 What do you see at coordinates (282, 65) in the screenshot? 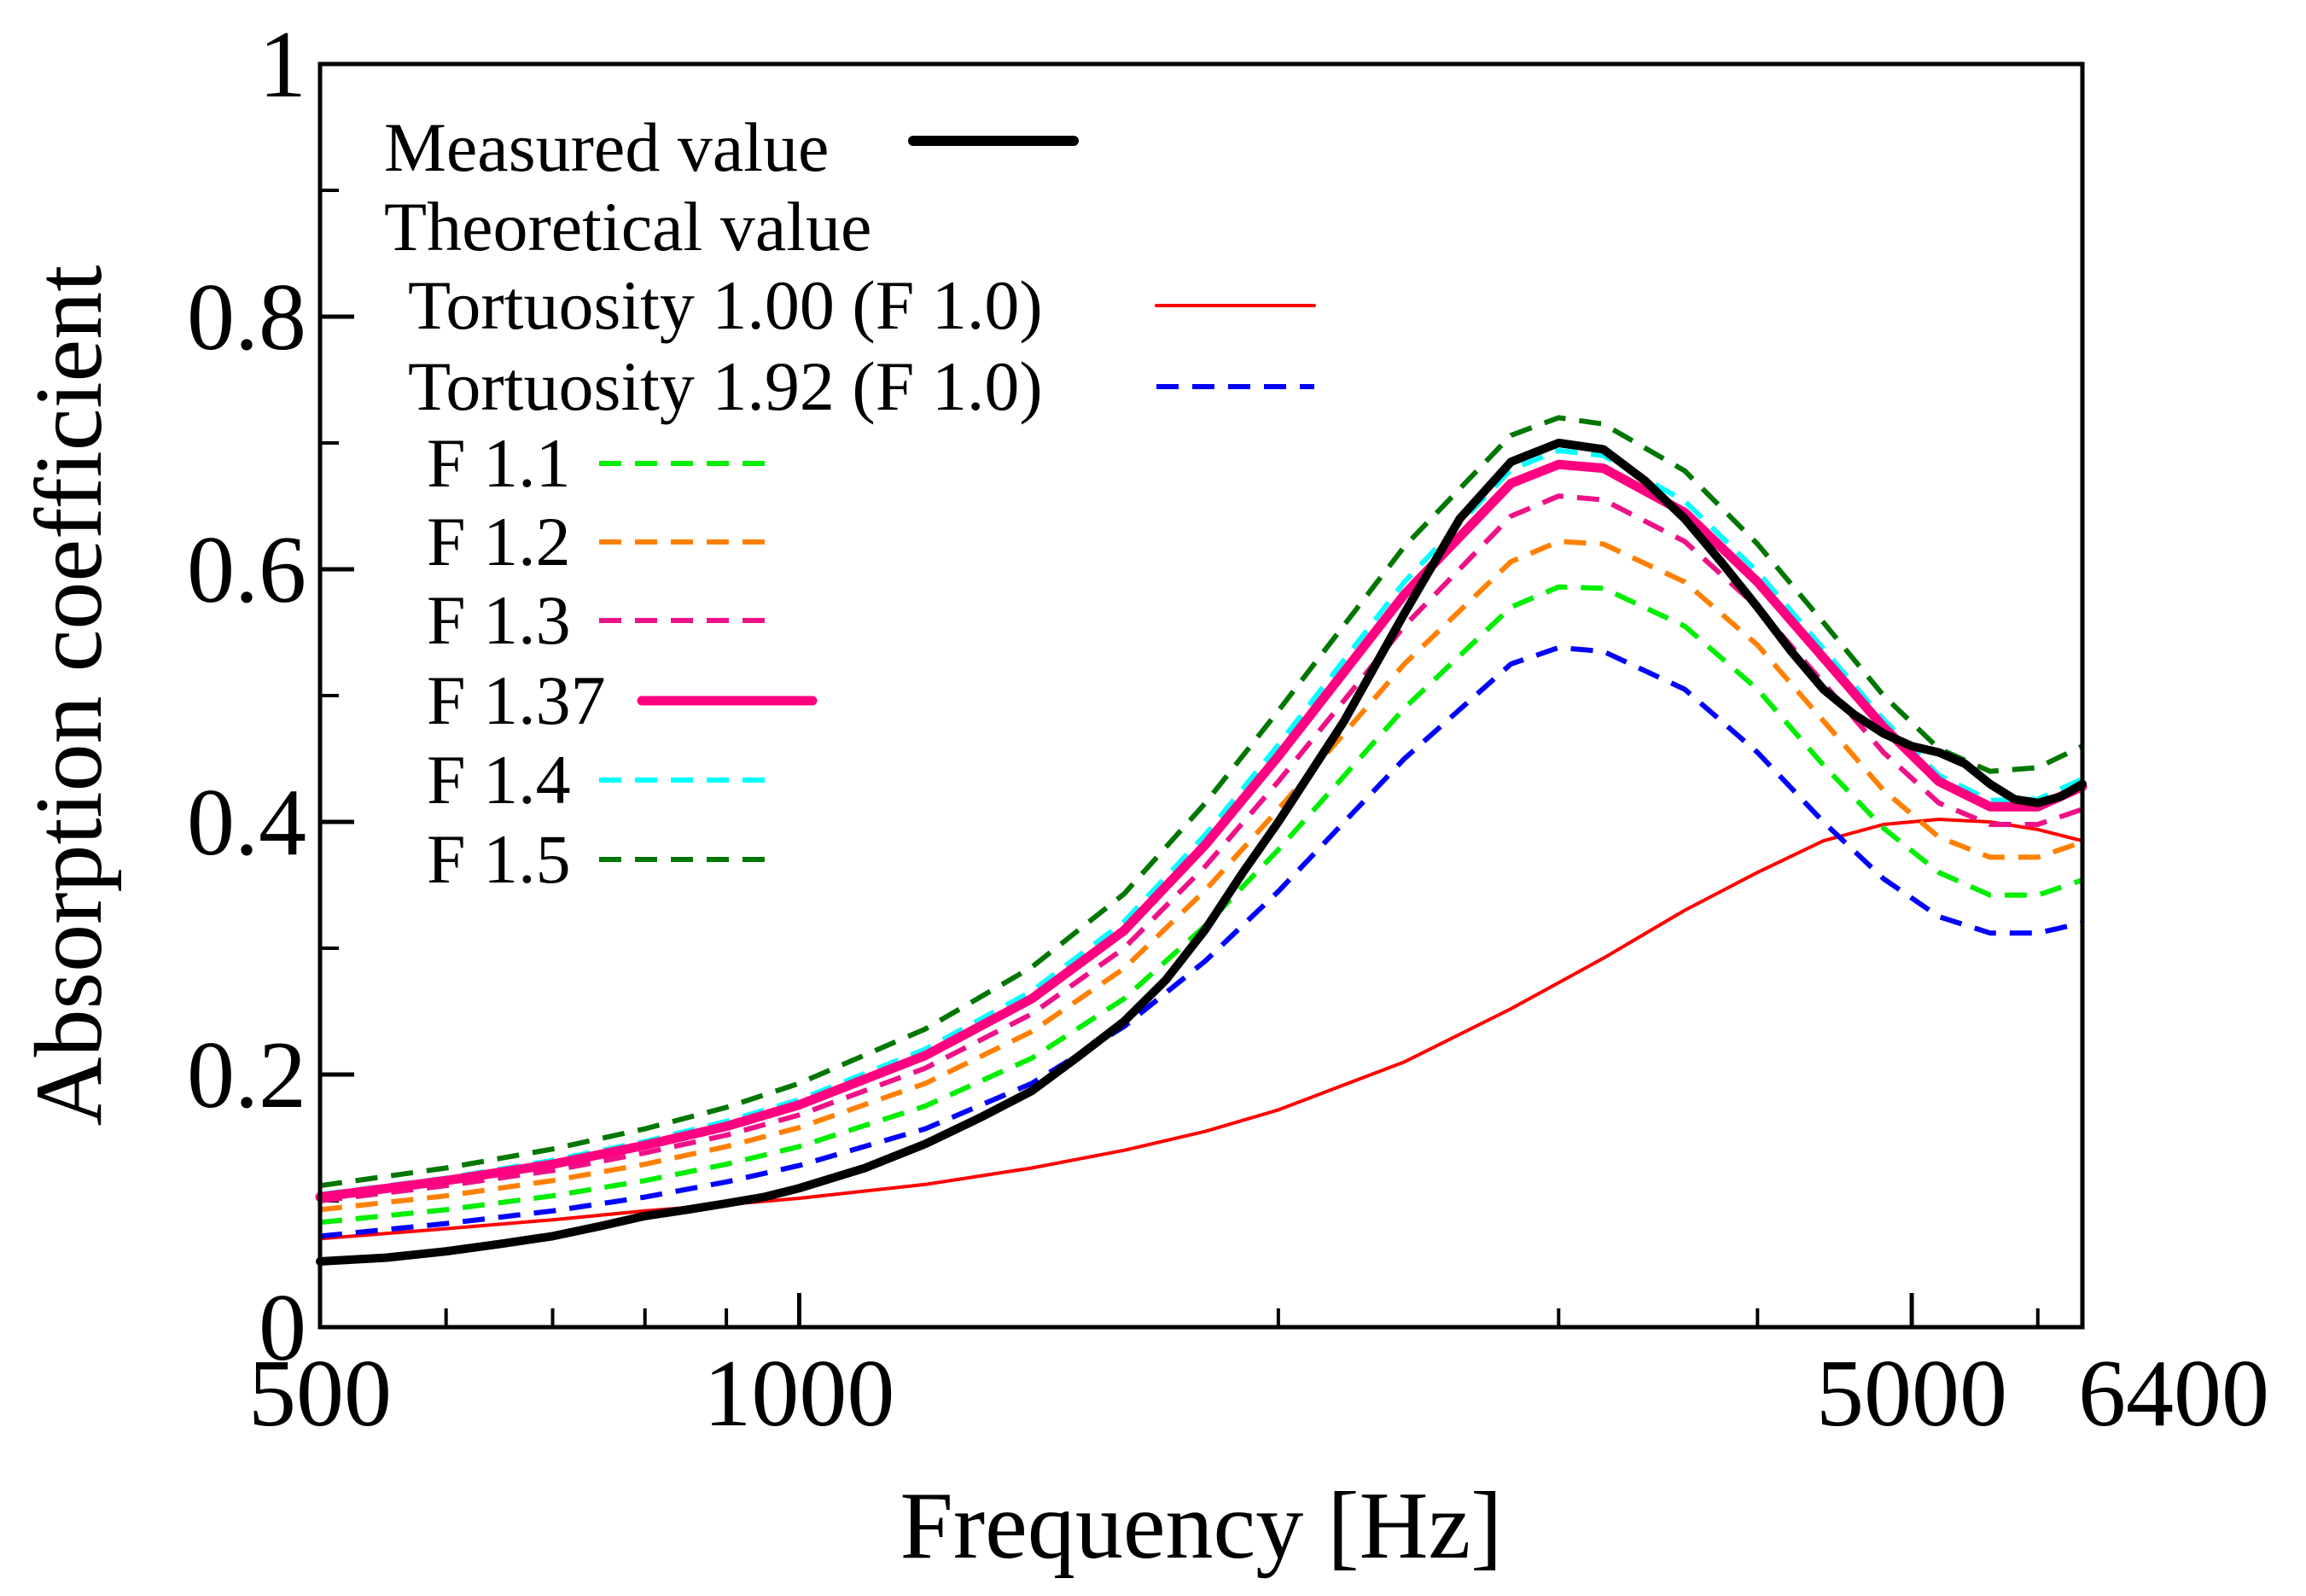
I see `y-tick-label: 1` at bounding box center [282, 65].